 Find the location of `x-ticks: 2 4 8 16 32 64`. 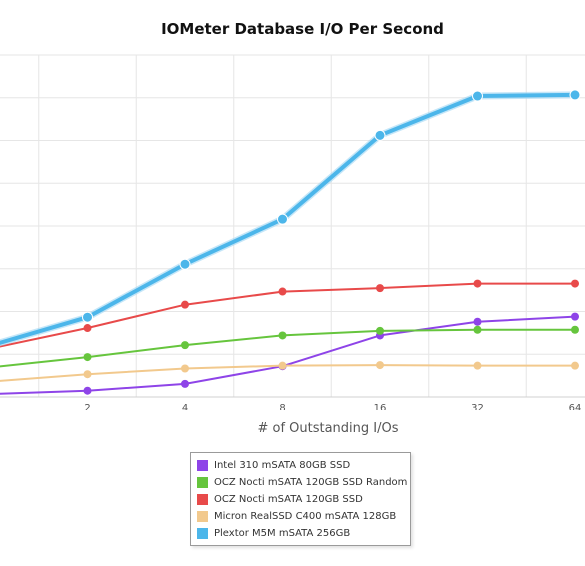

x-ticks: 2 4 8 16 32 64 is located at coordinates (332, 406).